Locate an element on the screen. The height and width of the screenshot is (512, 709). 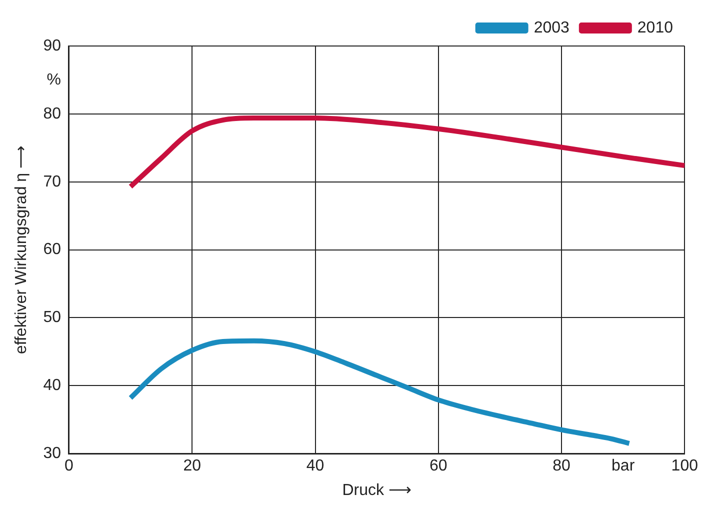
x-tick-label: 0 is located at coordinates (69, 466).